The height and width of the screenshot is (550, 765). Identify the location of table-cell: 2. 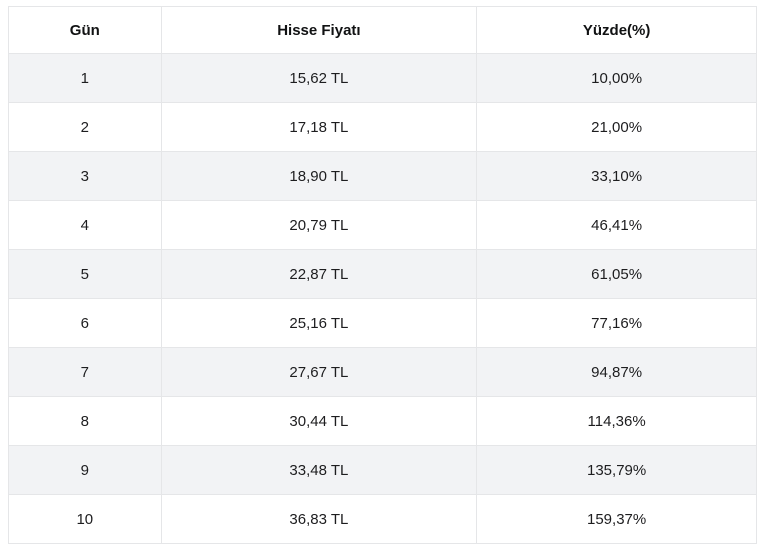
(85, 127).